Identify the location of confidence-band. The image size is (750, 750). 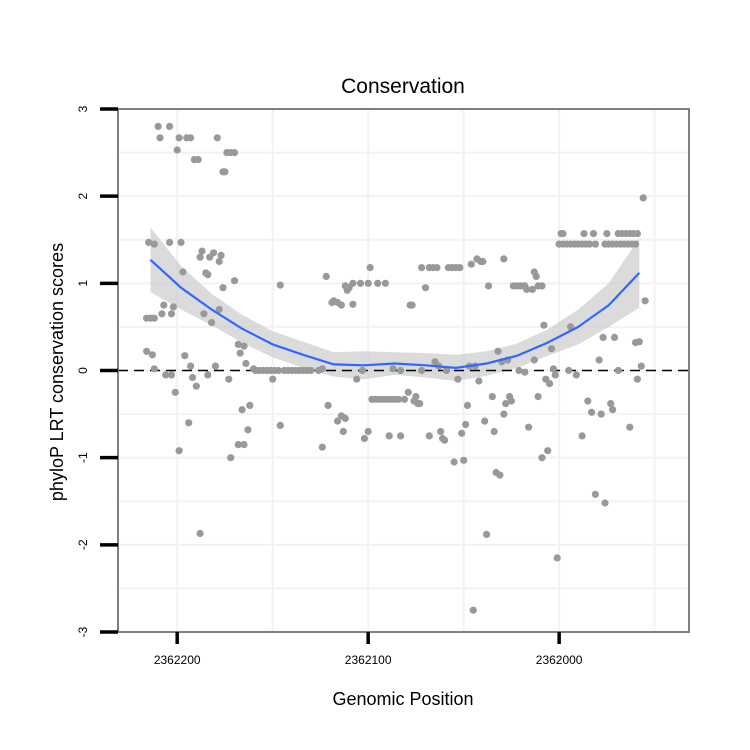
(395, 304).